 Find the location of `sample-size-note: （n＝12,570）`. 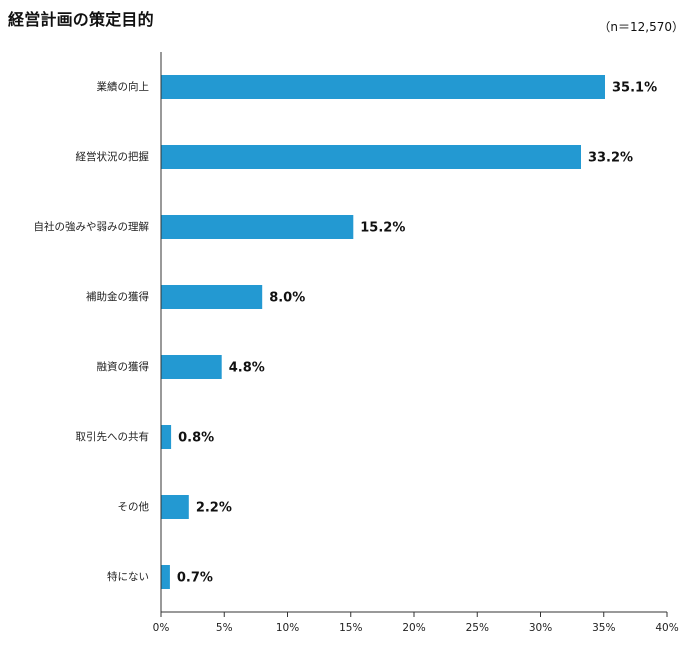

sample-size-note: （n＝12,570） is located at coordinates (641, 27).